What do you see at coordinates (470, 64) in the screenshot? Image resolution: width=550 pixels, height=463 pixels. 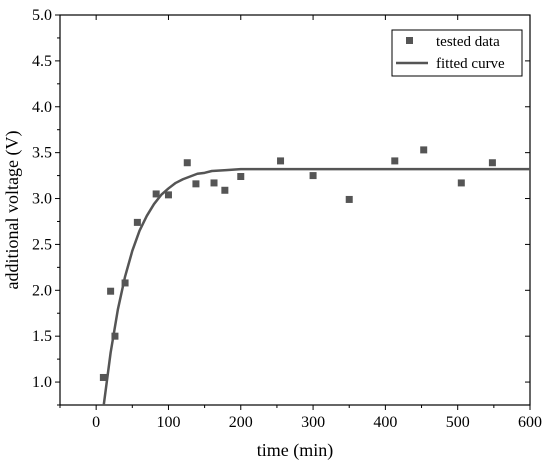 I see `legend-label-fitted-curve: fitted curve` at bounding box center [470, 64].